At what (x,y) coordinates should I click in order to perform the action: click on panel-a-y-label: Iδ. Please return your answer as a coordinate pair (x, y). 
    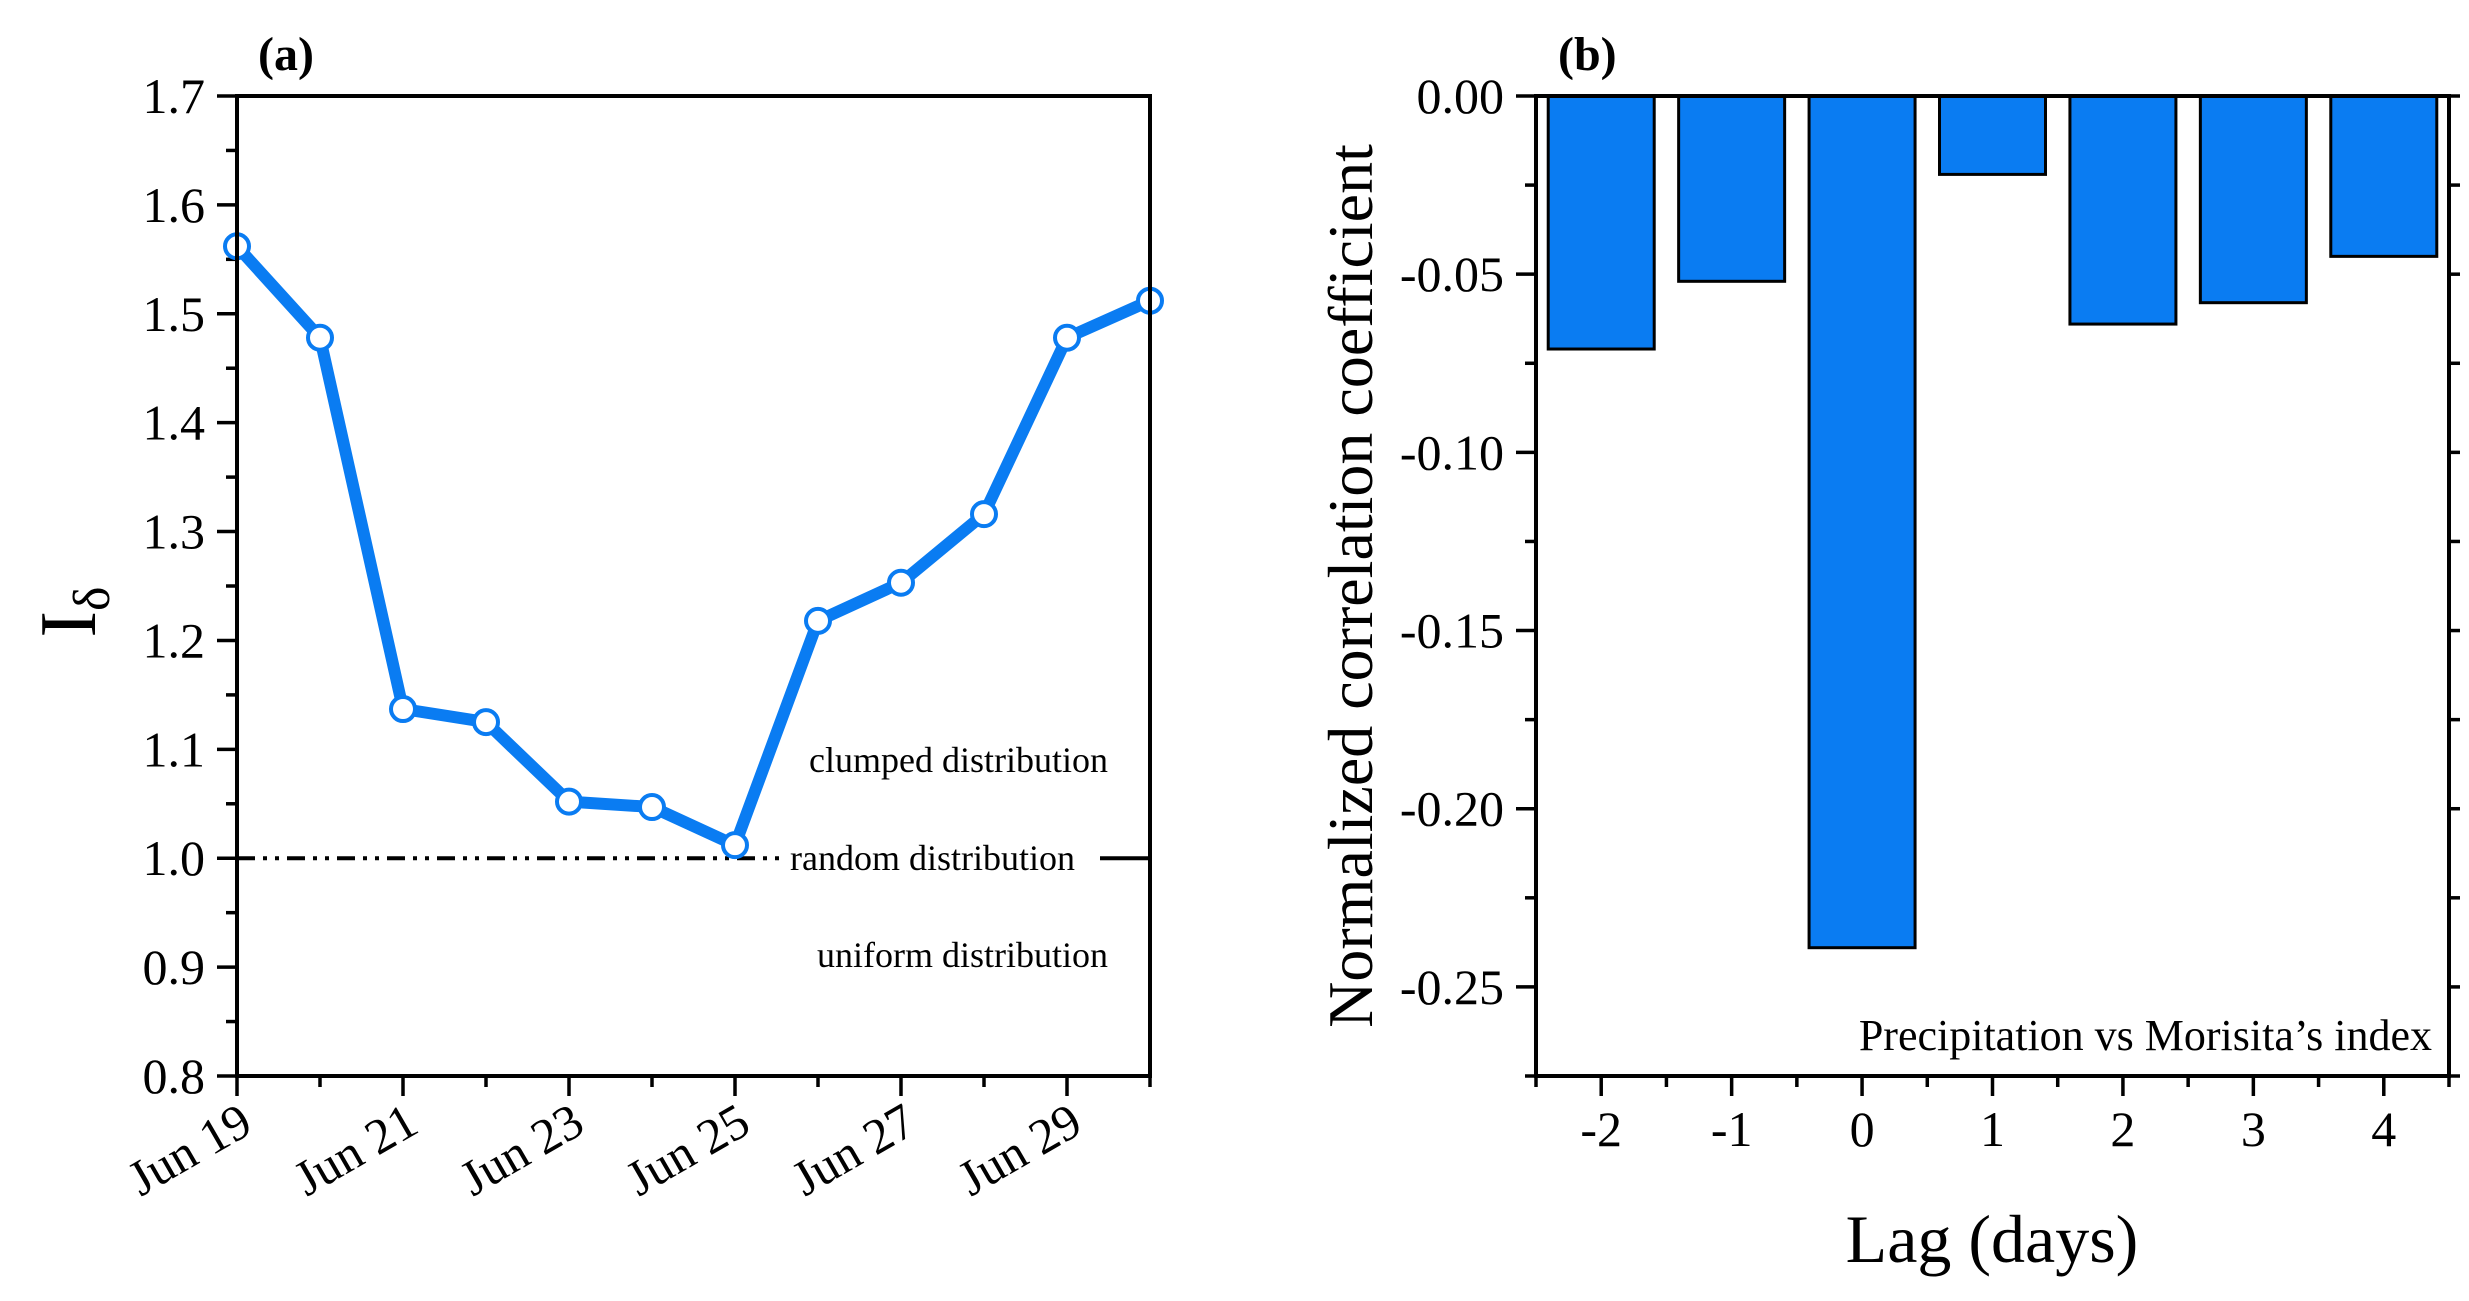
    Looking at the image, I should click on (73, 611).